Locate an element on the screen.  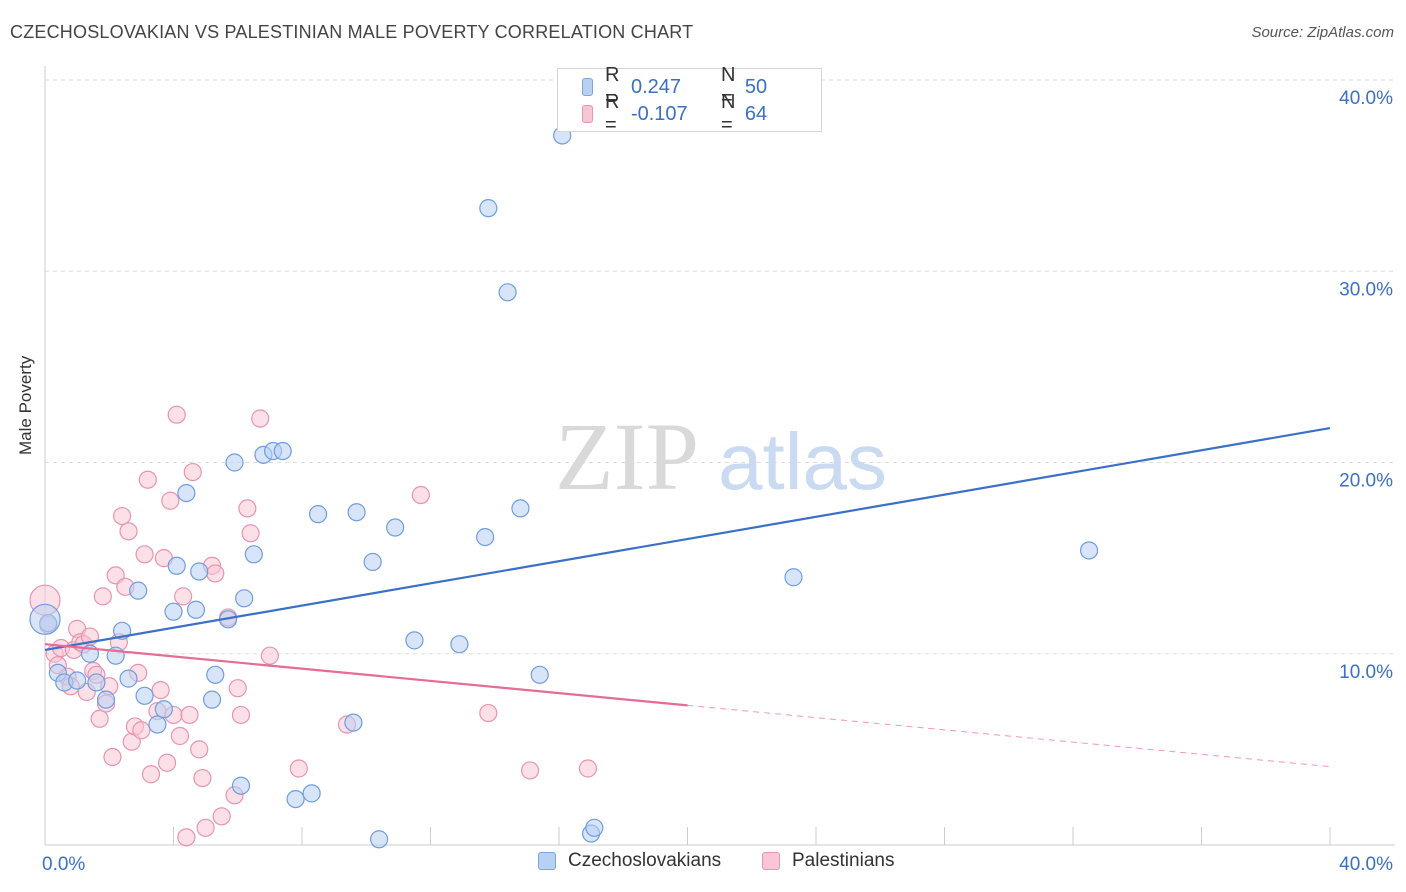
y-tick-label: 10.0% is located at coordinates (1366, 672).